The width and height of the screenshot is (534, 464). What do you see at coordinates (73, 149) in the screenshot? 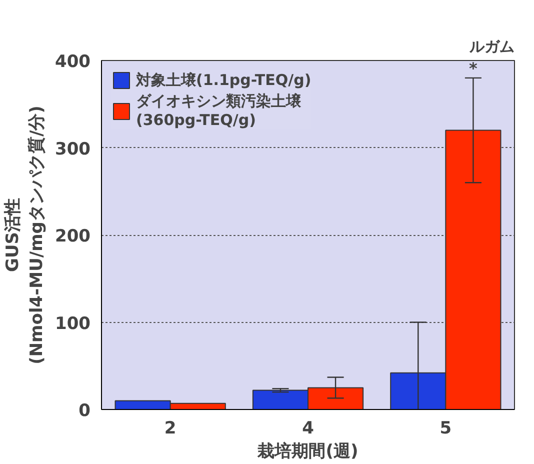
I see `y-tick-label: 300` at bounding box center [73, 149].